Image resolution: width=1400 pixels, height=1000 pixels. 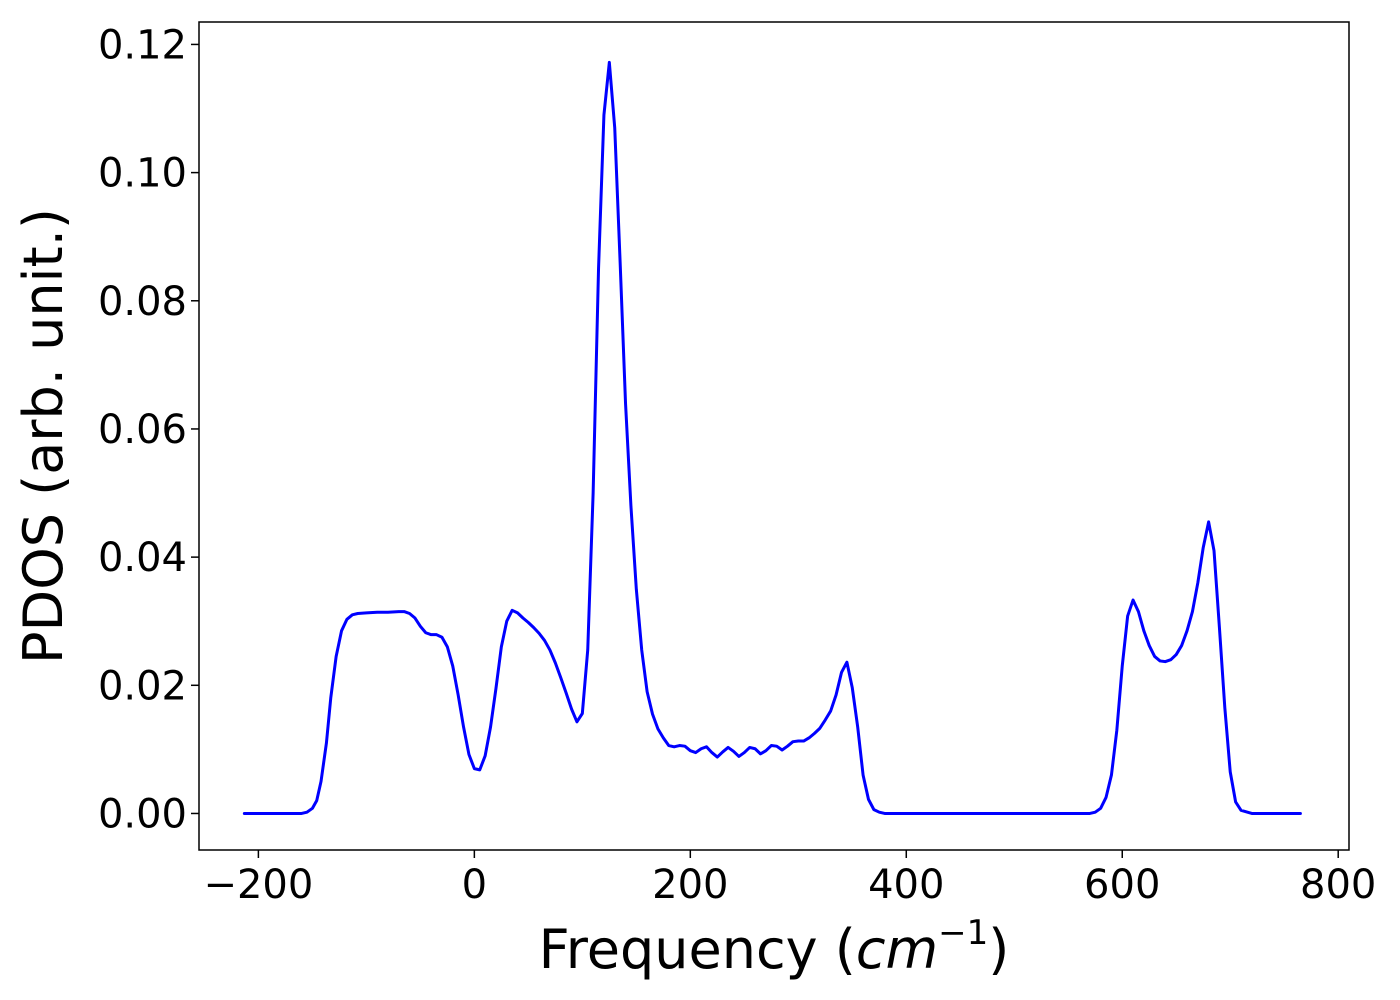 I want to click on x-tick-label: 200, so click(x=690, y=885).